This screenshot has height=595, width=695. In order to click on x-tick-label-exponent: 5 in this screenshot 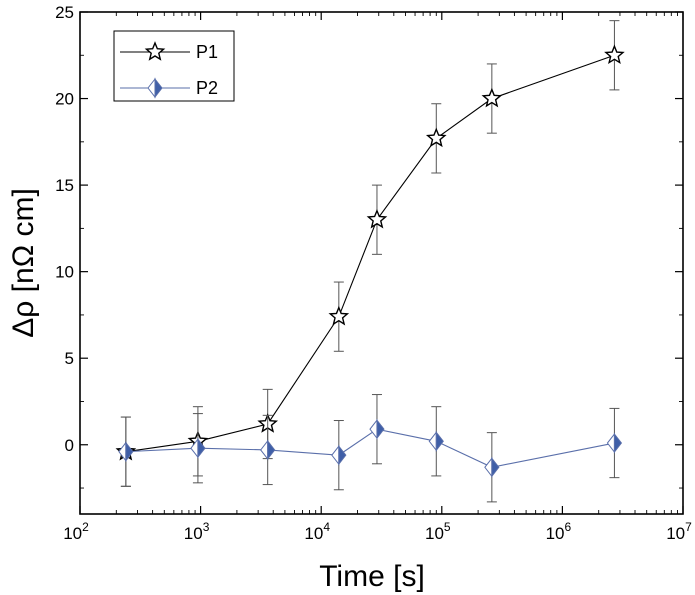, I will do `click(447, 527)`.